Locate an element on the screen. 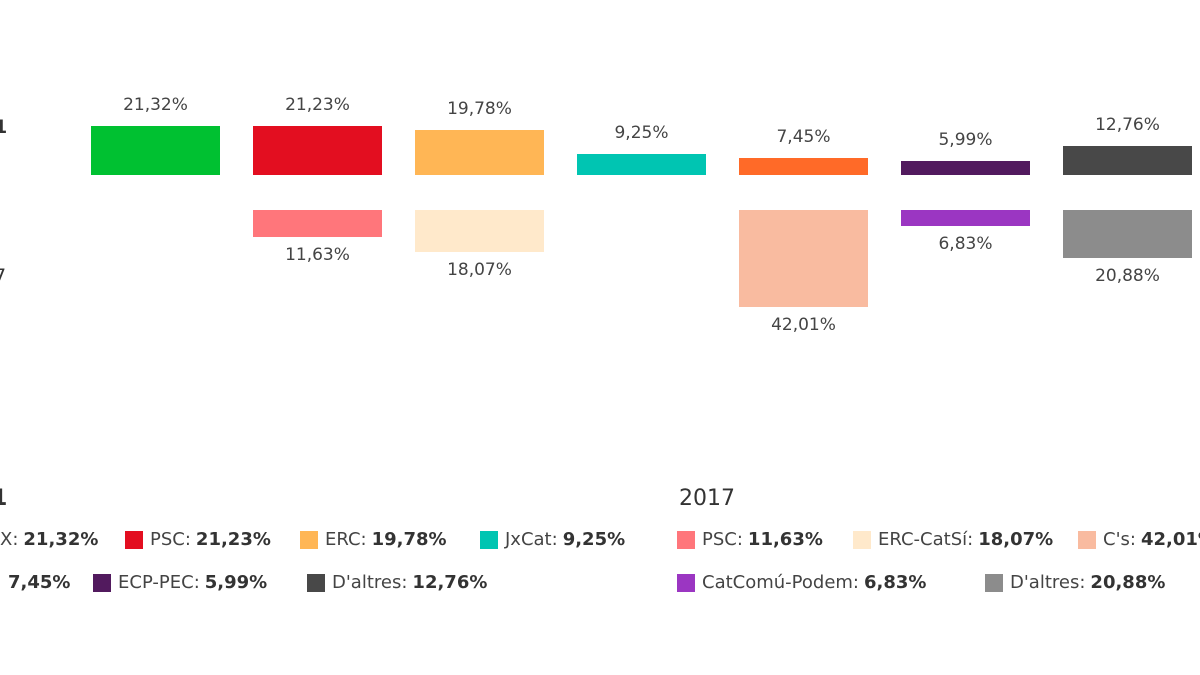 The width and height of the screenshot is (1200, 675). legend-value: 21,23% is located at coordinates (233, 539).